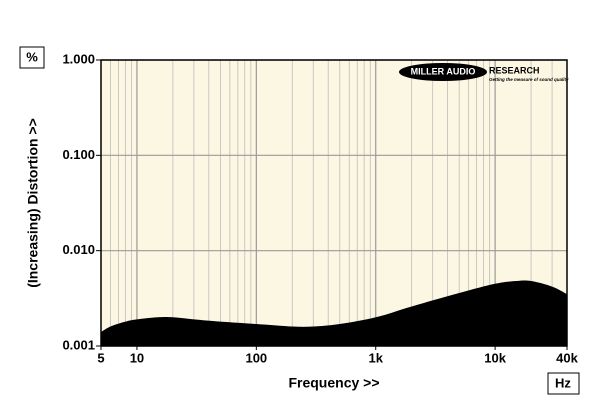  Describe the element at coordinates (514, 70) in the screenshot. I see `logo-name2: RESEARCH` at that location.